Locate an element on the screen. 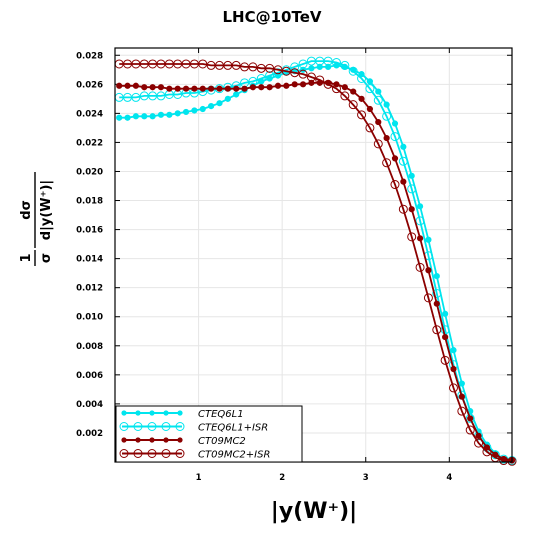 The height and width of the screenshot is (545, 545). y-tick-label: 0.016 is located at coordinates (89, 231).